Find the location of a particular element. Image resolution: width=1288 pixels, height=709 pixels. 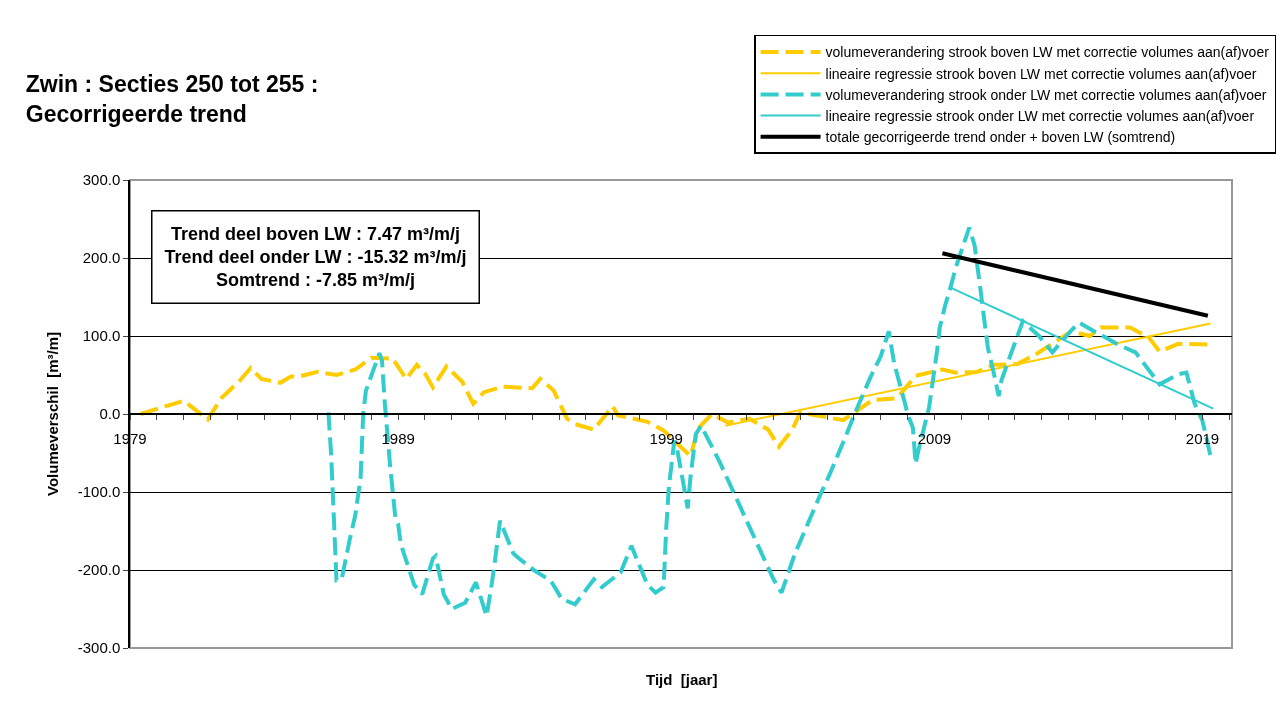

legend-label: totale gecorrigeerde trend onder + boven LW (somtrend) is located at coordinates (1000, 137).